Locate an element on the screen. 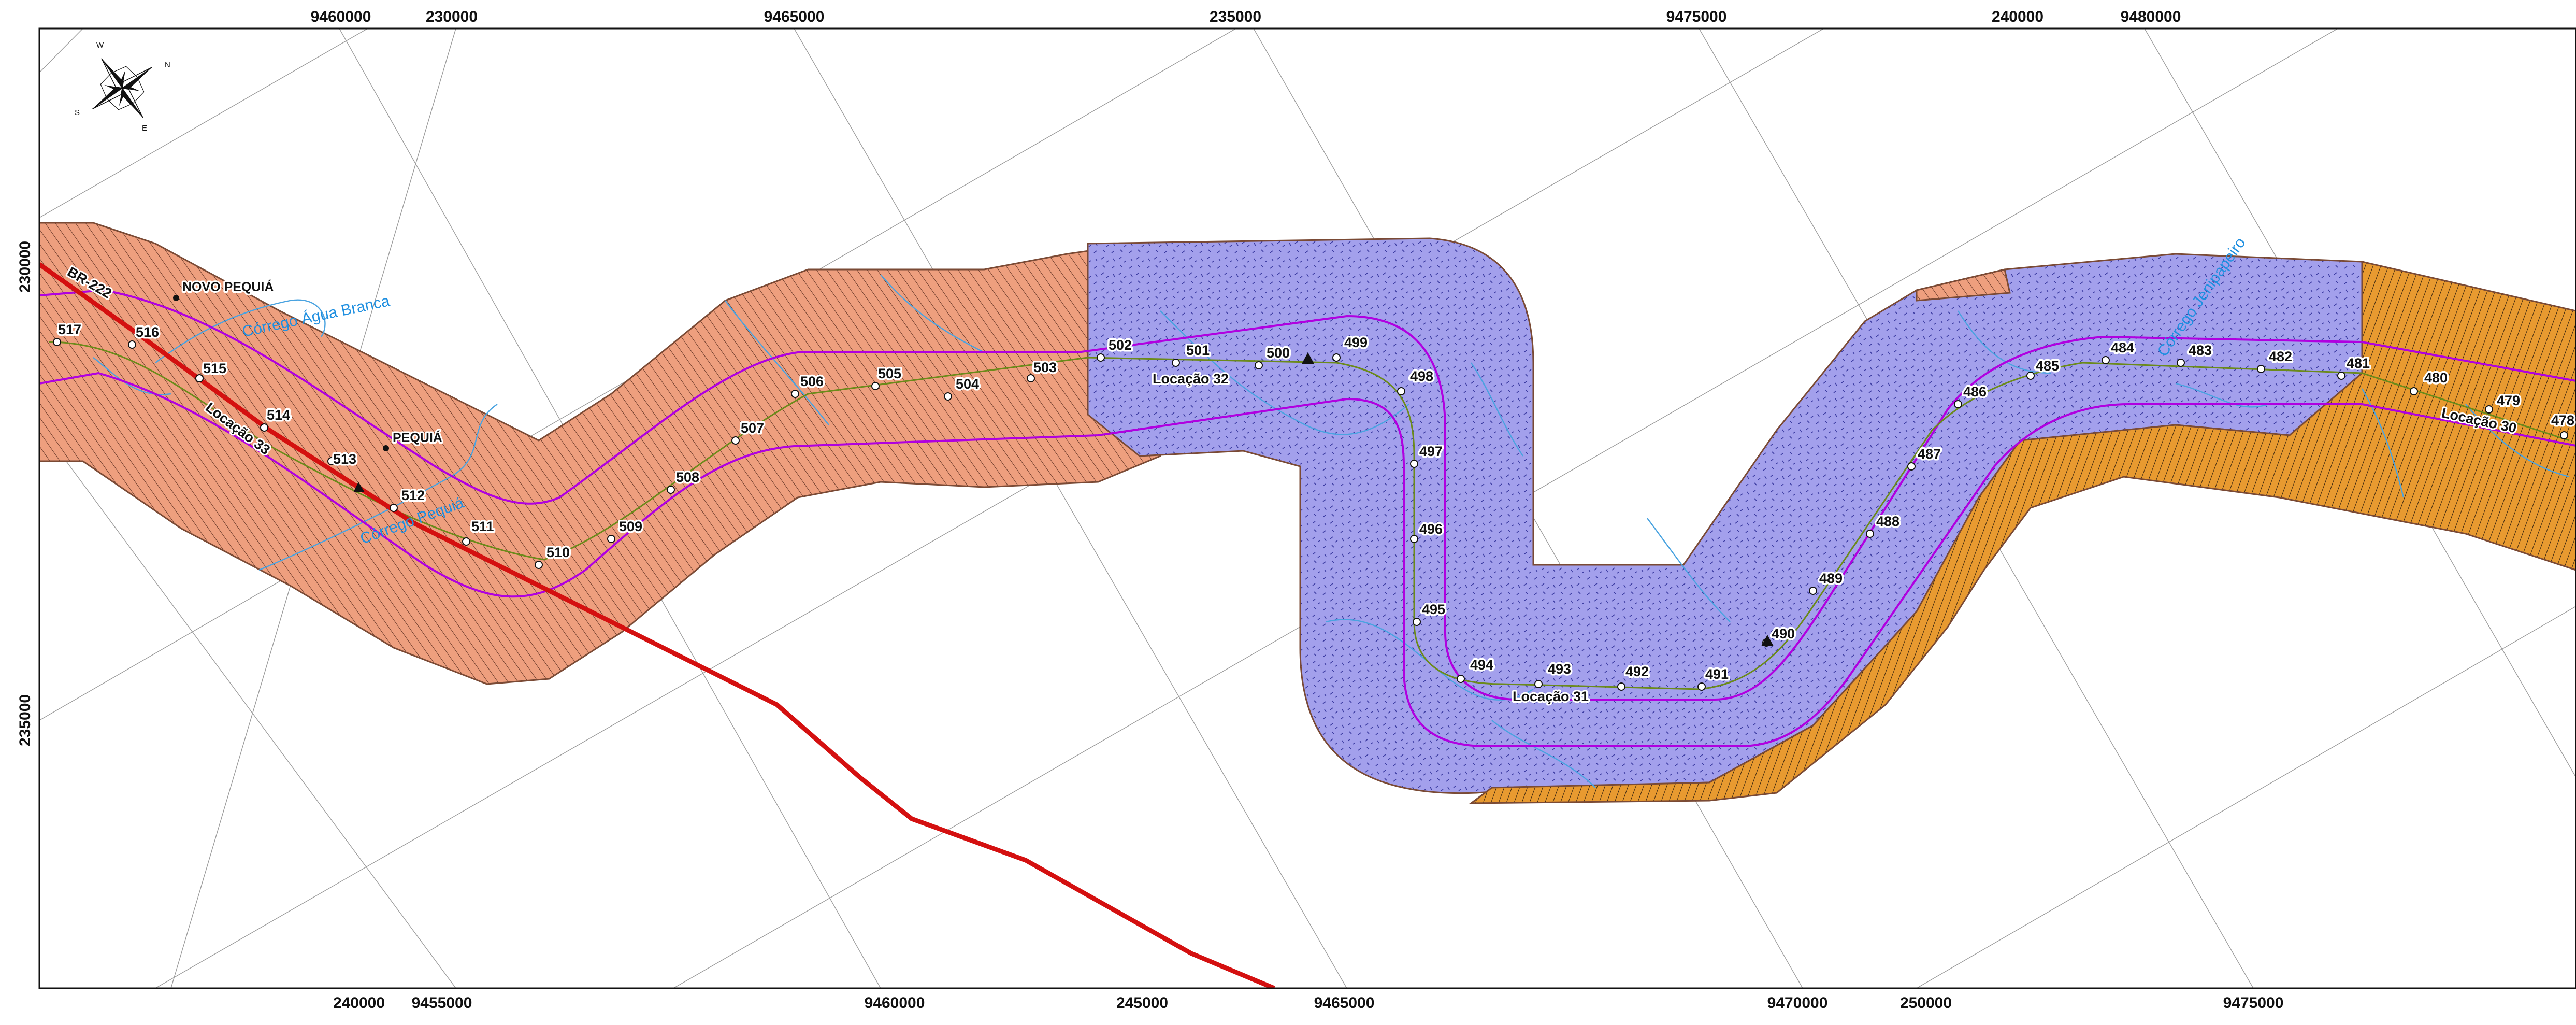 The height and width of the screenshot is (1025, 2576). compass-letter-w: W is located at coordinates (100, 45).